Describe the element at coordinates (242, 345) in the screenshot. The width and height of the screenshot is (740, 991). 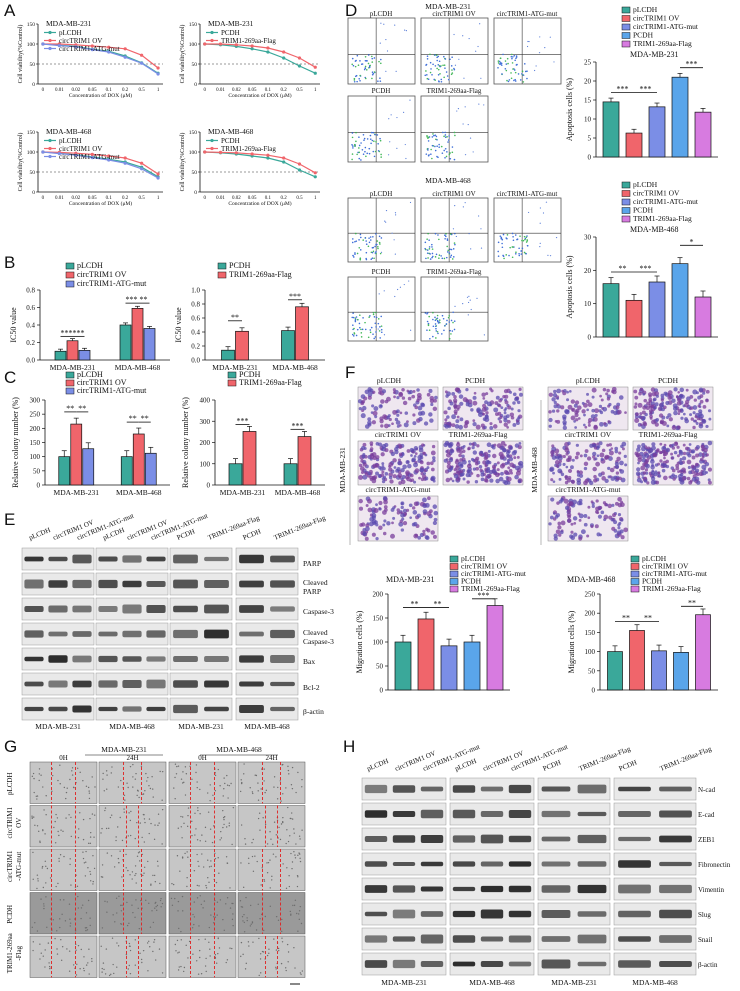
I see `b-right-bar` at that location.